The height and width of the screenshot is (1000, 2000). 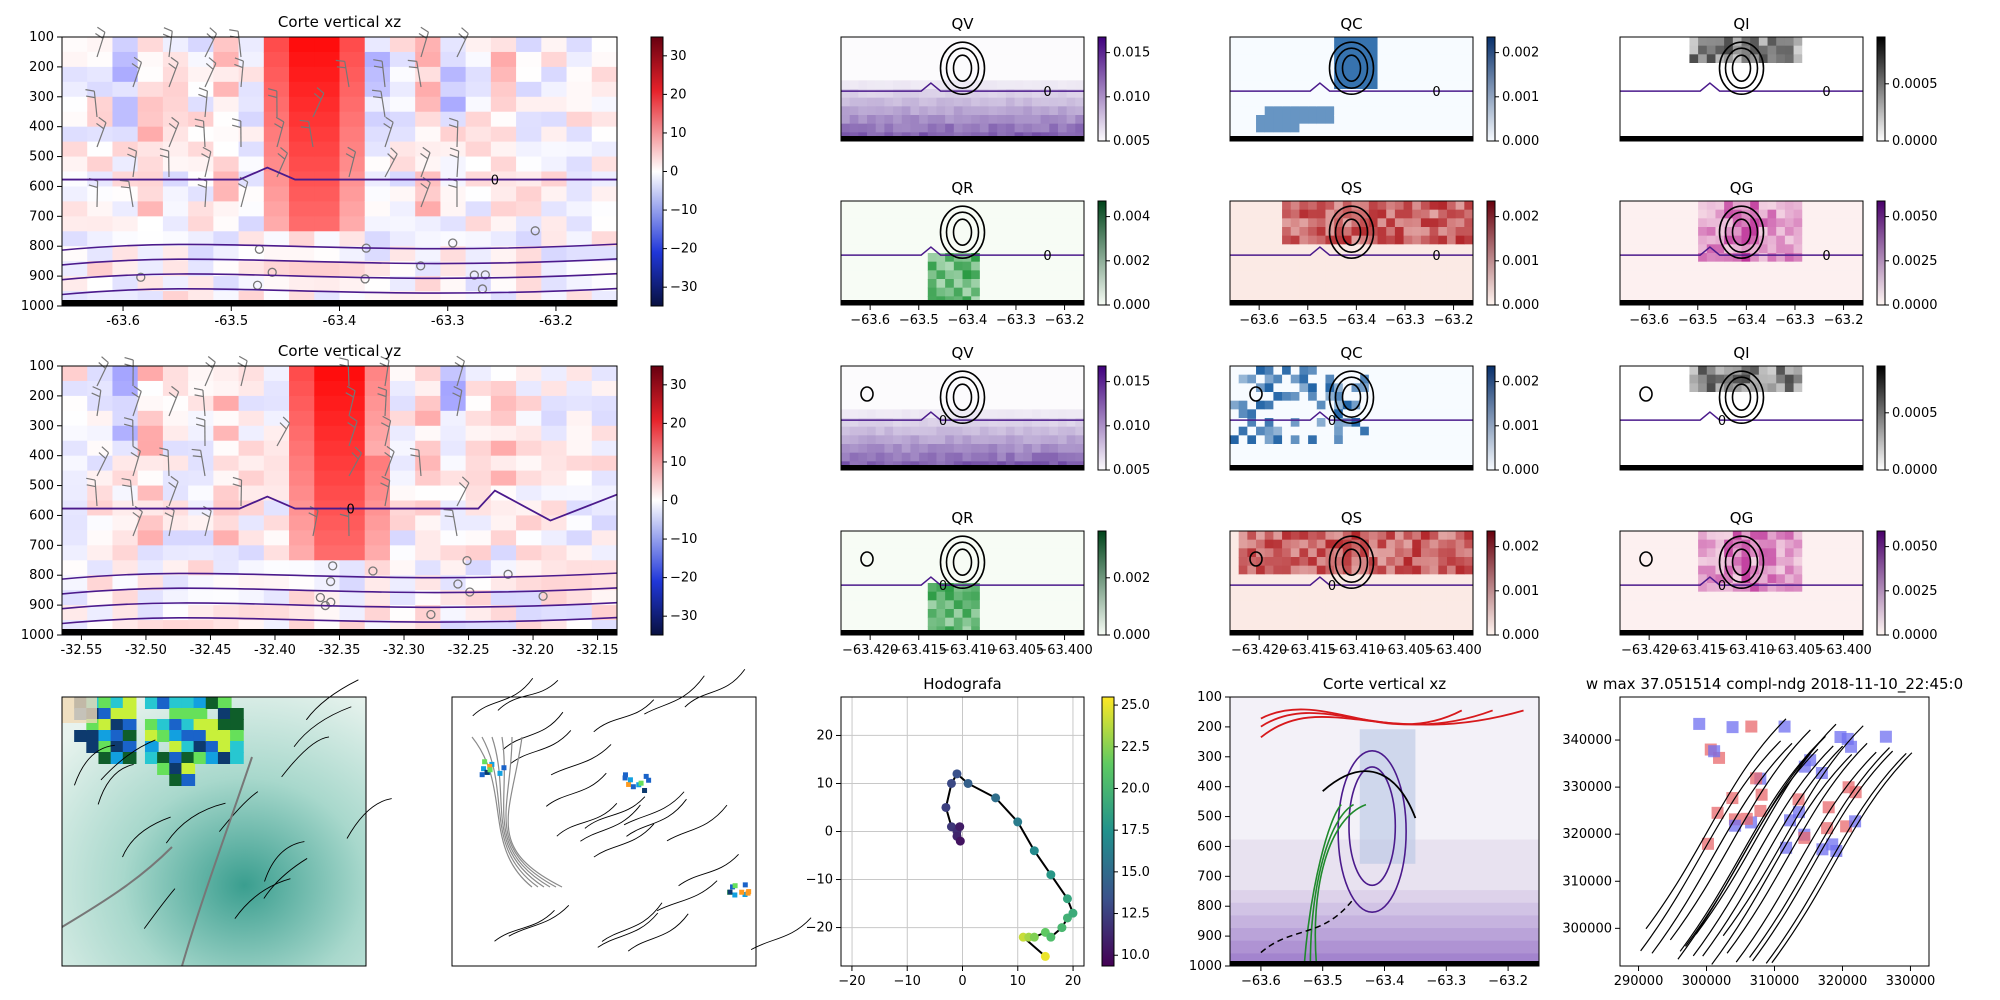 I want to click on colorbar-tick-label: 0.002, so click(x=1131, y=578).